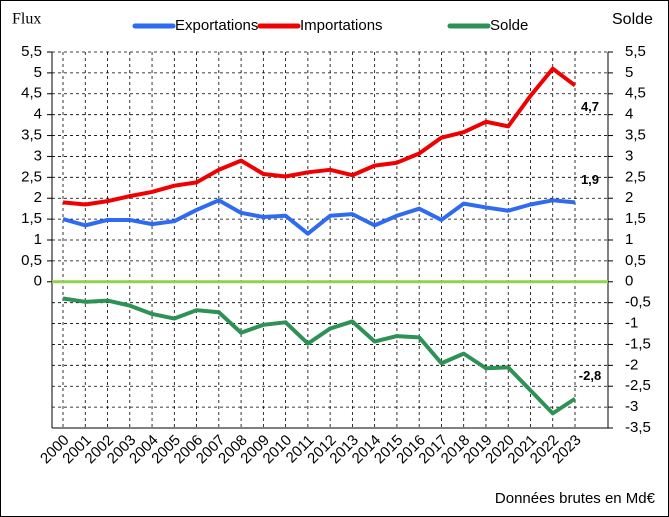 Image resolution: width=669 pixels, height=517 pixels. What do you see at coordinates (629, 197) in the screenshot?
I see `y2-tick-label: 2` at bounding box center [629, 197].